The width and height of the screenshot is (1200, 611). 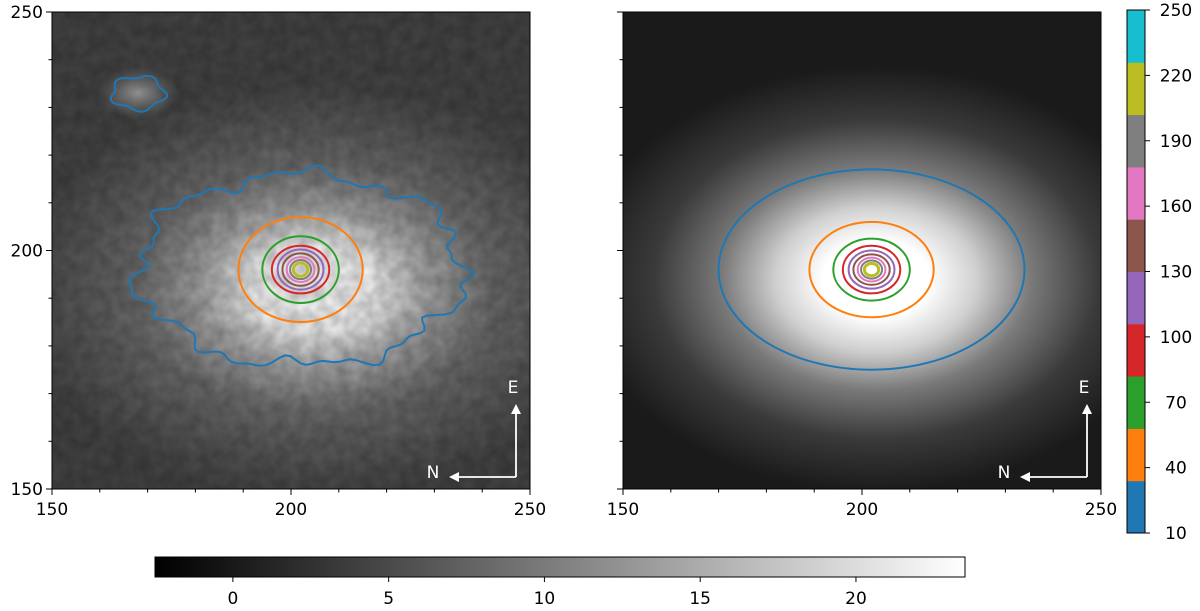 What do you see at coordinates (27, 252) in the screenshot?
I see `y-tick-label: 200` at bounding box center [27, 252].